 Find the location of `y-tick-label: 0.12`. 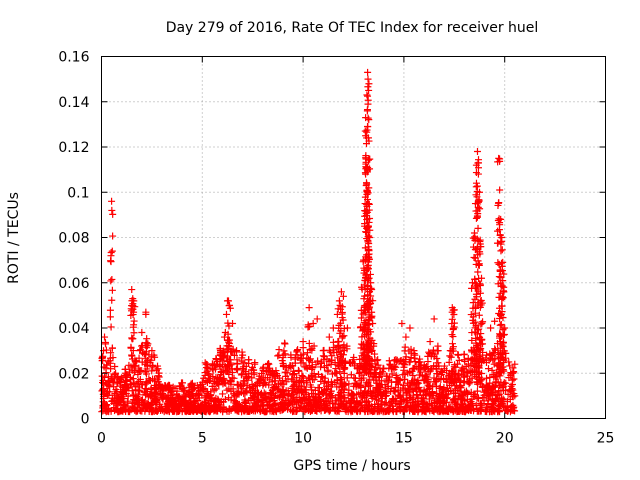

y-tick-label: 0.12 is located at coordinates (73, 148).